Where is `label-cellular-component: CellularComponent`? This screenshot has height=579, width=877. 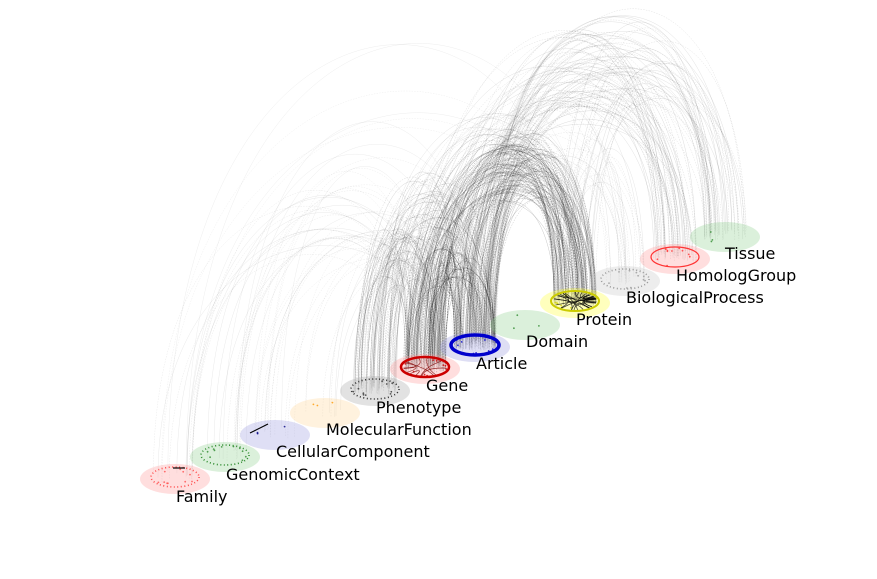
label-cellular-component: CellularComponent is located at coordinates (353, 451).